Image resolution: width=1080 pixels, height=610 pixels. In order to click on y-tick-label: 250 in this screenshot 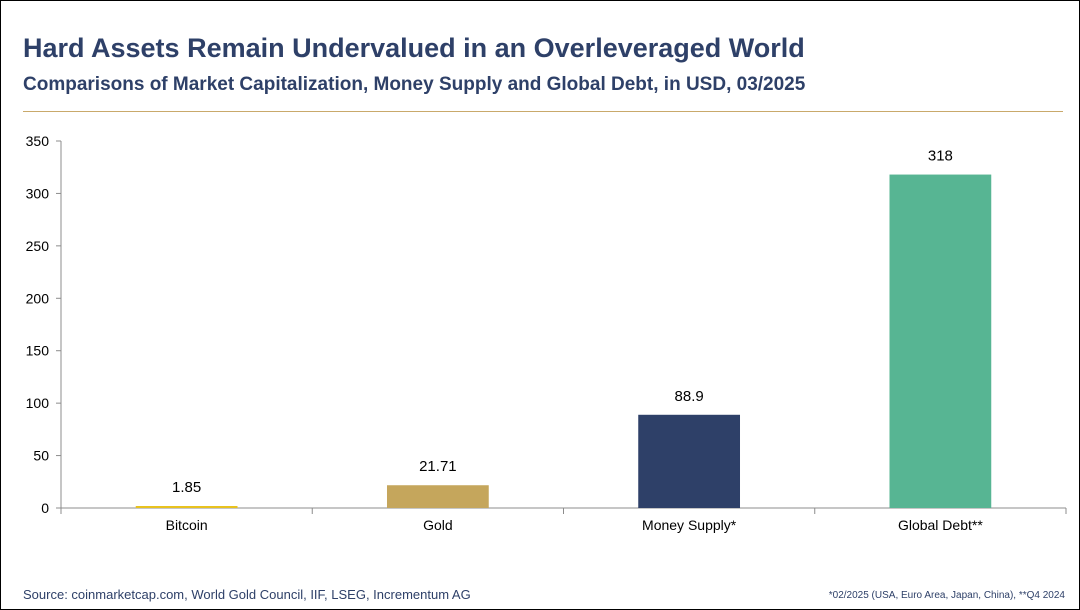, I will do `click(38, 246)`.